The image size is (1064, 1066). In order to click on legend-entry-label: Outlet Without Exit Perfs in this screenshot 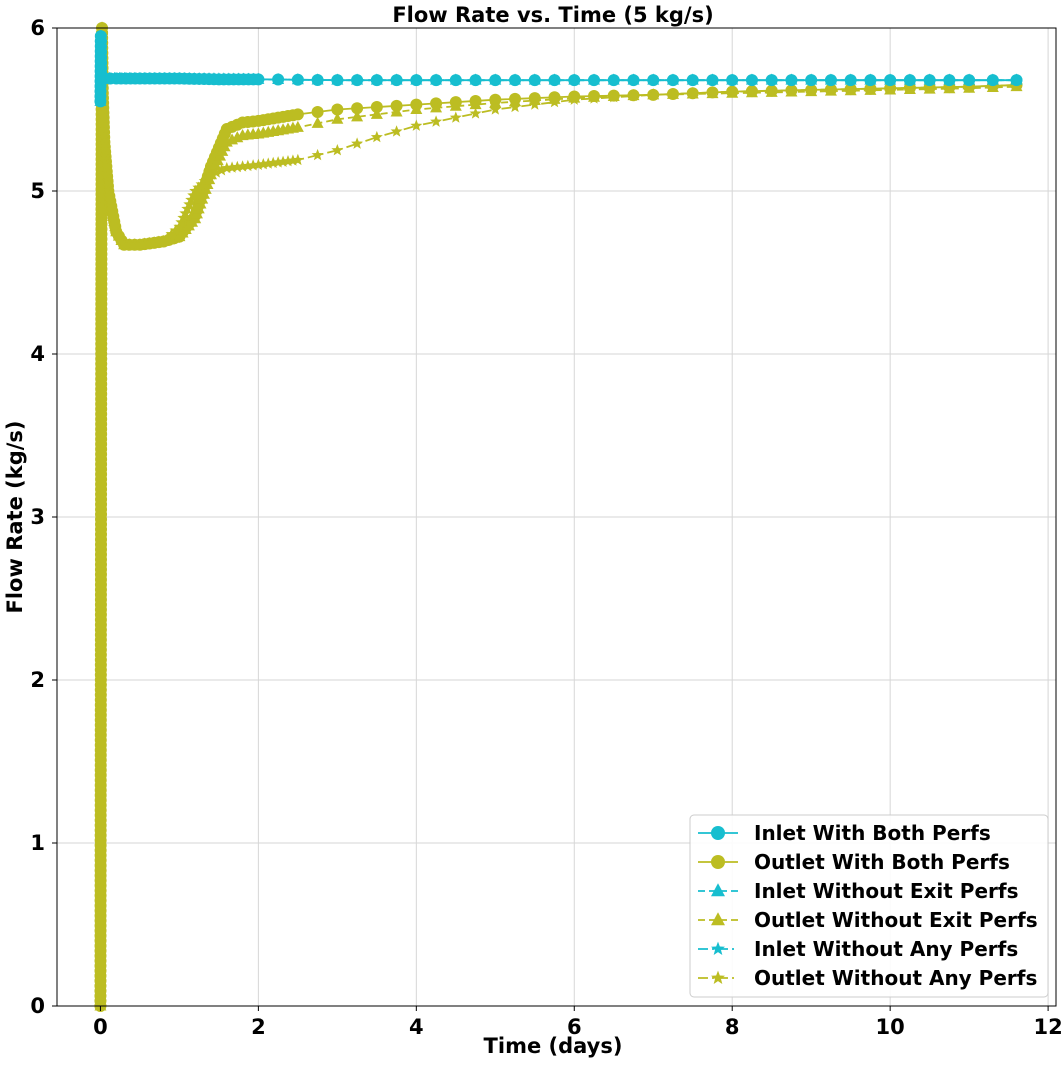, I will do `click(896, 920)`.